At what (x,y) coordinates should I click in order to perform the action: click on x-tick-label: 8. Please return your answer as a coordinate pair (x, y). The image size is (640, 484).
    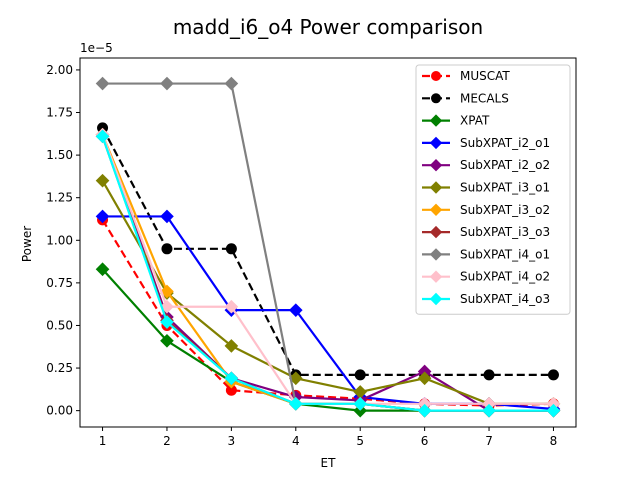
    Looking at the image, I should click on (554, 441).